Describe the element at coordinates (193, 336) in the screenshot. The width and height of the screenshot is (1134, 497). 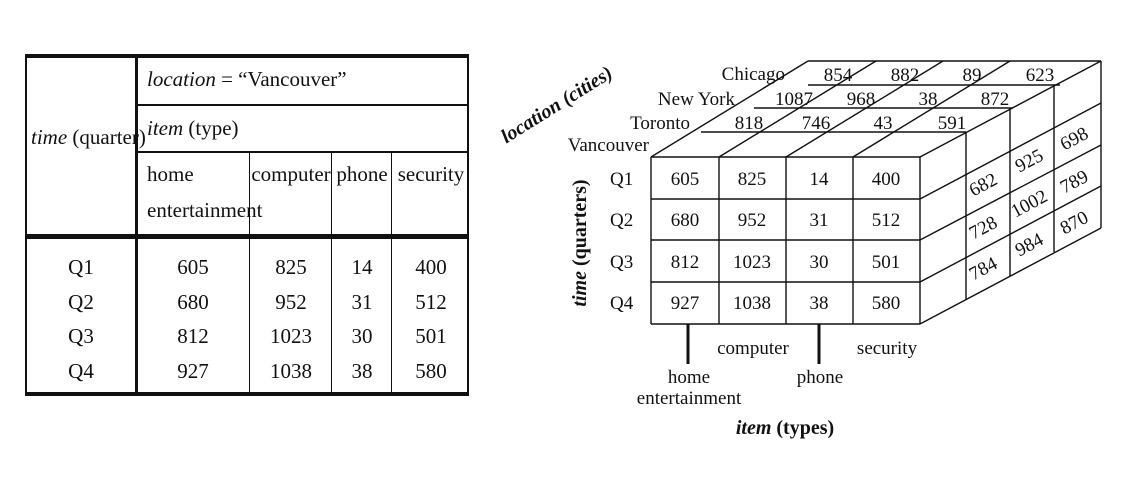
I see `table-cell: 812` at that location.